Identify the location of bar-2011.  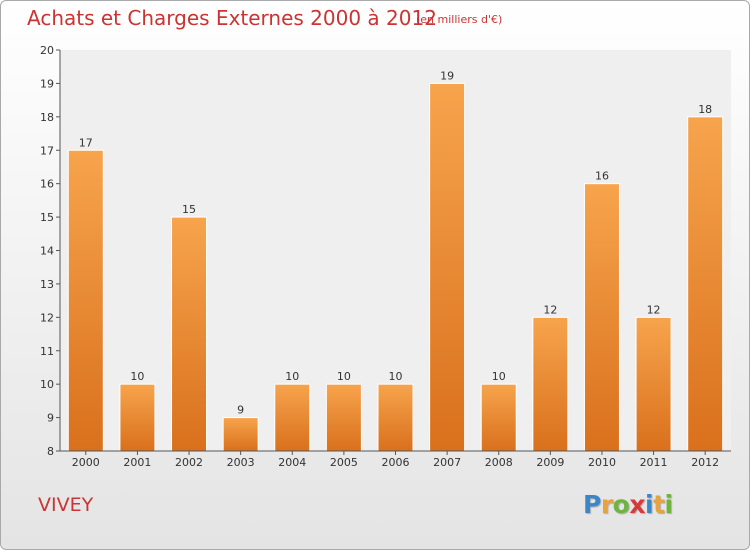
(653, 384).